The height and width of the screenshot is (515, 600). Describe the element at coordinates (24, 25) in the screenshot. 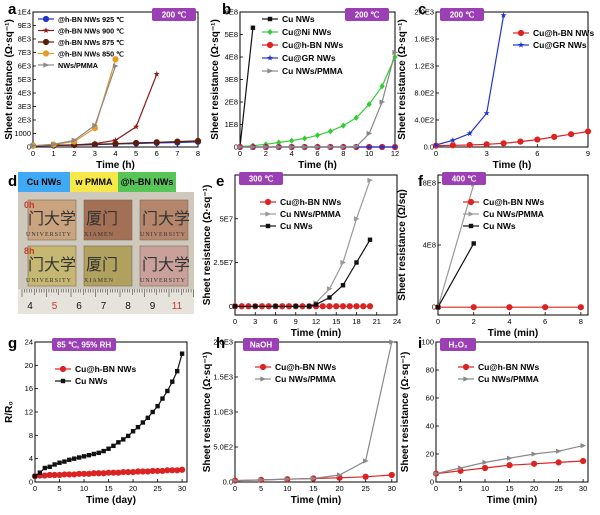

I see `y-tick-label: 9E3` at that location.